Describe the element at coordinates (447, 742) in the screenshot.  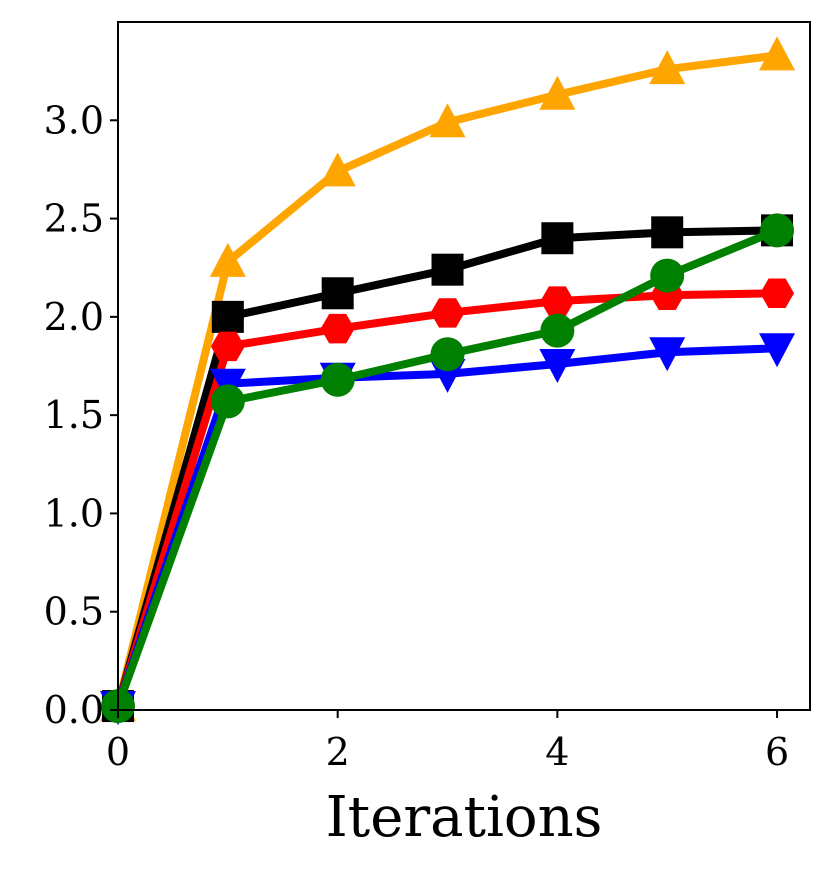
I see `x-axis: 0 2 4 6` at that location.